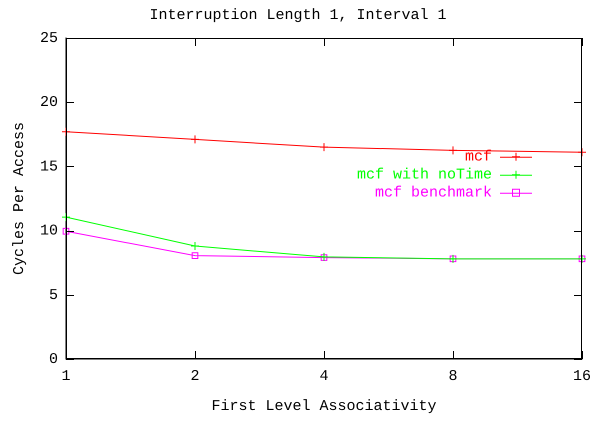 This screenshot has height=423, width=599. I want to click on y-tick-label: 0, so click(53, 359).